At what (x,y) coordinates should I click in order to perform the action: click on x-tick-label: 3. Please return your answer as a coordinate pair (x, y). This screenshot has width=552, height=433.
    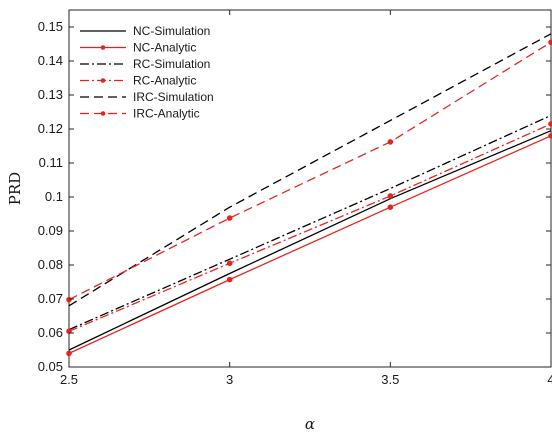
    Looking at the image, I should click on (229, 379).